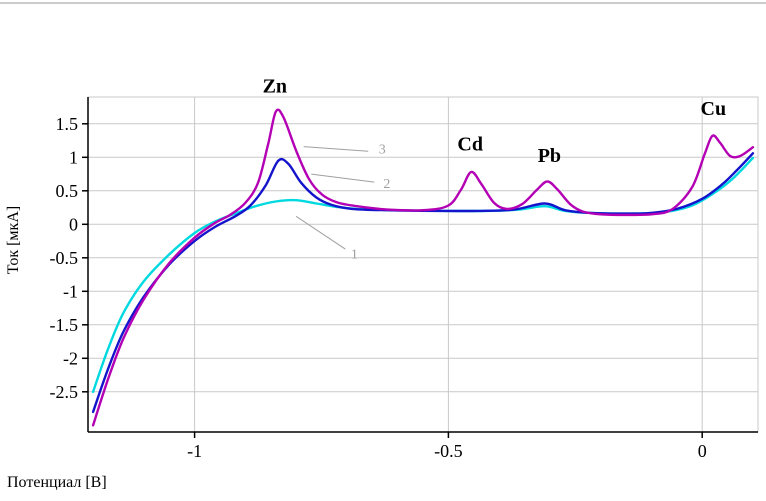 This screenshot has width=766, height=501. I want to click on x-tick-label: 0, so click(702, 451).